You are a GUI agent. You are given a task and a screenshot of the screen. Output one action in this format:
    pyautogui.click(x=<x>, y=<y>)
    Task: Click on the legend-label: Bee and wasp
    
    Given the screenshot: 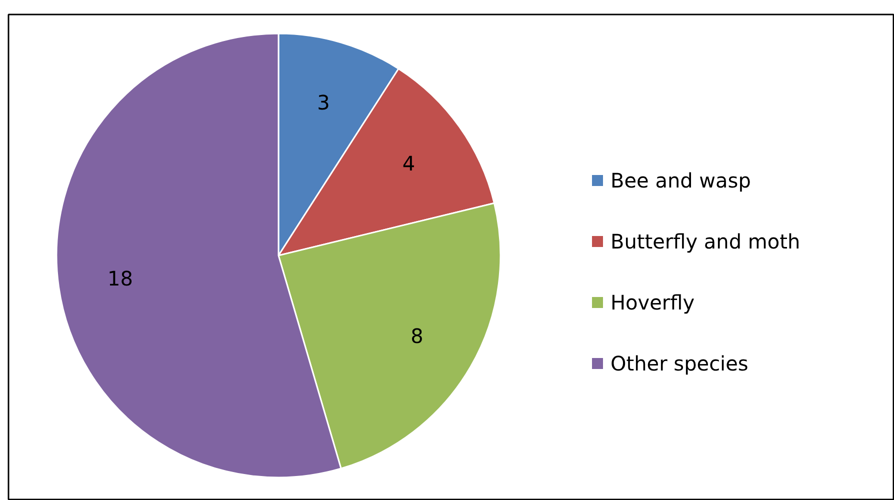 What is the action you would take?
    pyautogui.click(x=680, y=180)
    